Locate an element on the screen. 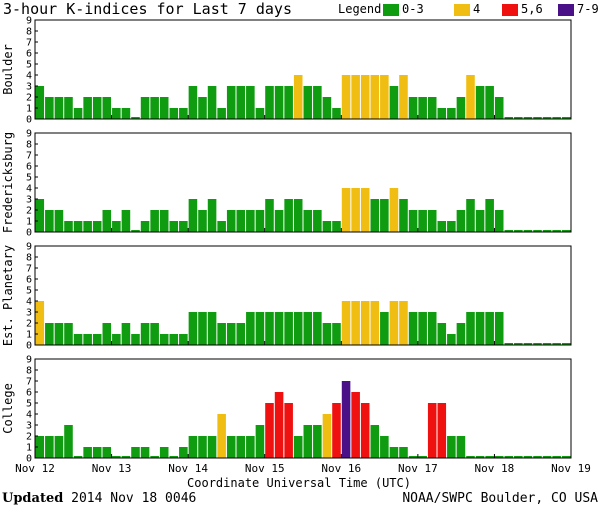 The width and height of the screenshot is (600, 510). x-tick-label-2: Nov 14 is located at coordinates (188, 468).